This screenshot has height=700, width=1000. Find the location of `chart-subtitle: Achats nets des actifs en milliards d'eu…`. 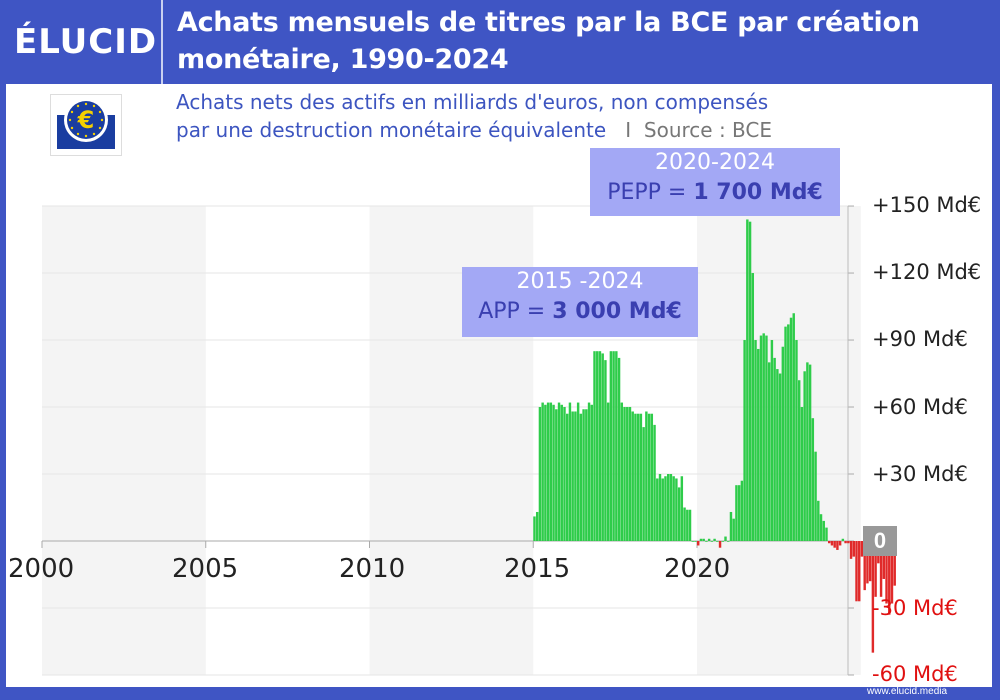

chart-subtitle: Achats nets des actifs en milliards d'eu… is located at coordinates (474, 116).